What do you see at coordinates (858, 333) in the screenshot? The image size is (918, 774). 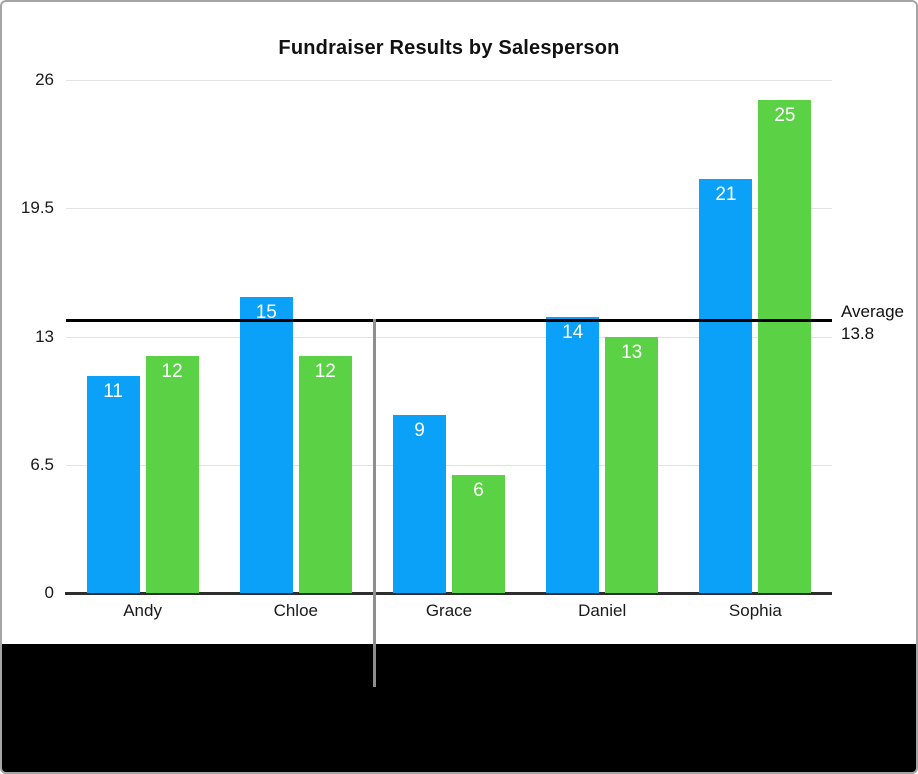 I see `average-value-text: 13.8` at bounding box center [858, 333].